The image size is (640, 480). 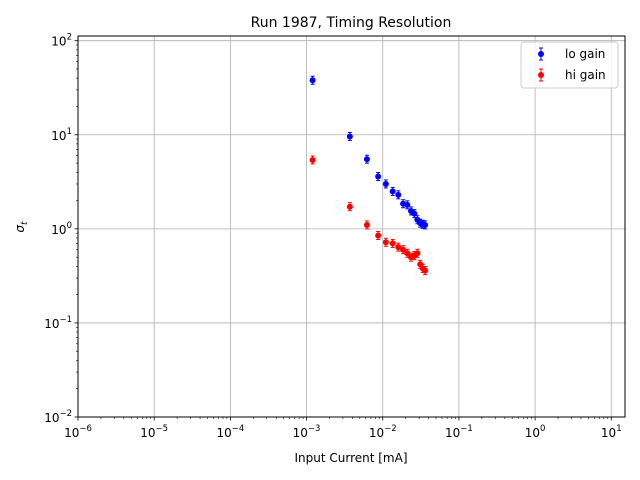 I want to click on x-tick-label-exponent: −4, so click(x=238, y=429).